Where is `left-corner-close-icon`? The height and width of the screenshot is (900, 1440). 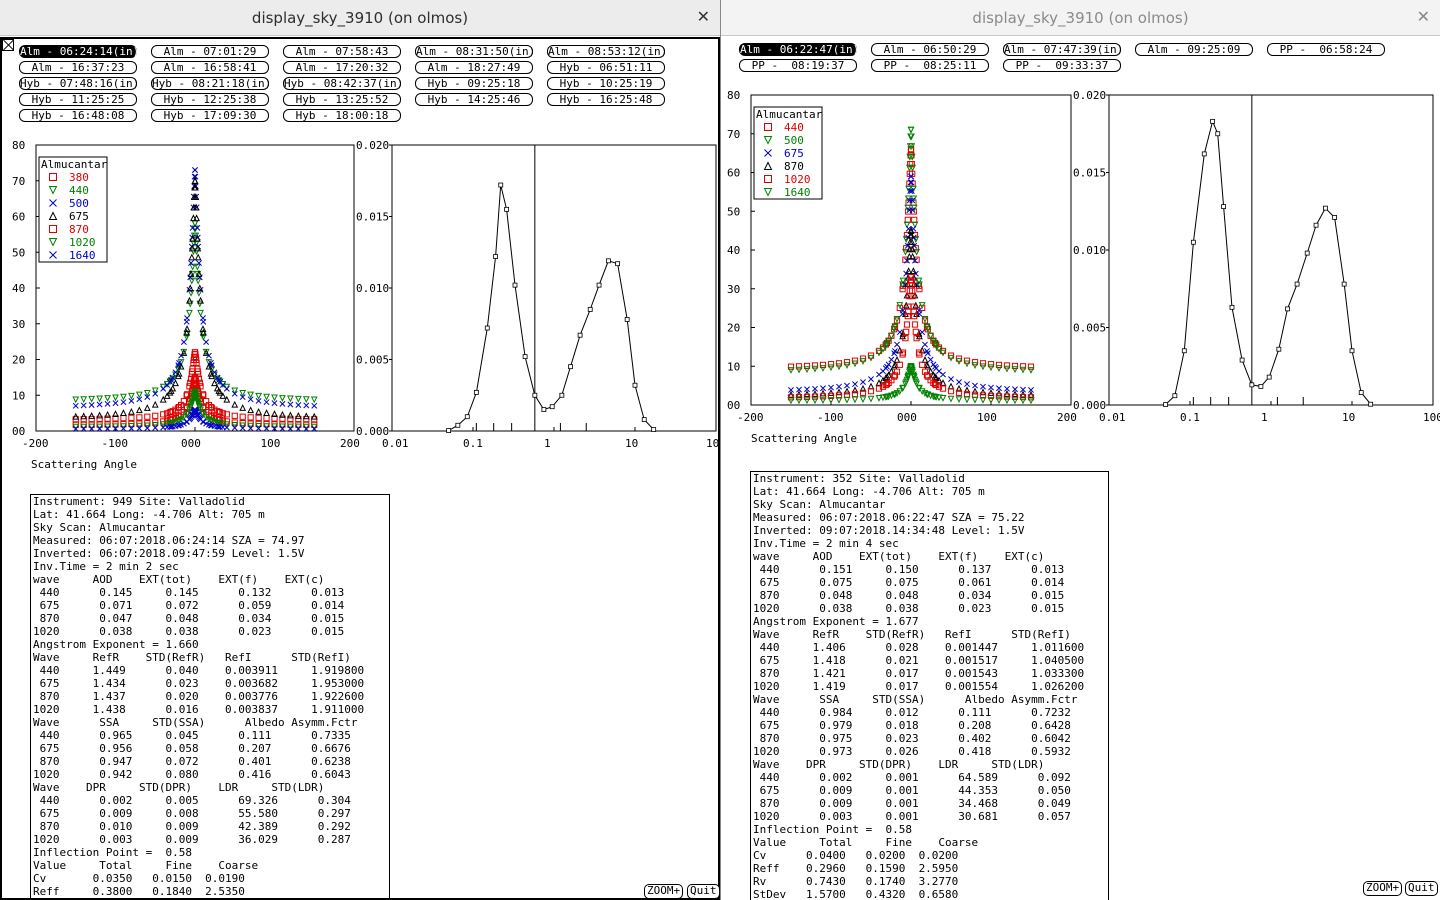
left-corner-close-icon is located at coordinates (8, 45).